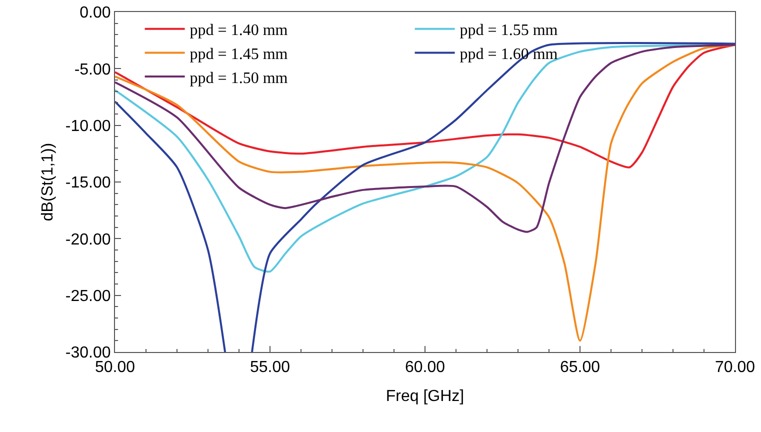 The height and width of the screenshot is (432, 761). I want to click on y-tick-label: -15.00, so click(88, 183).